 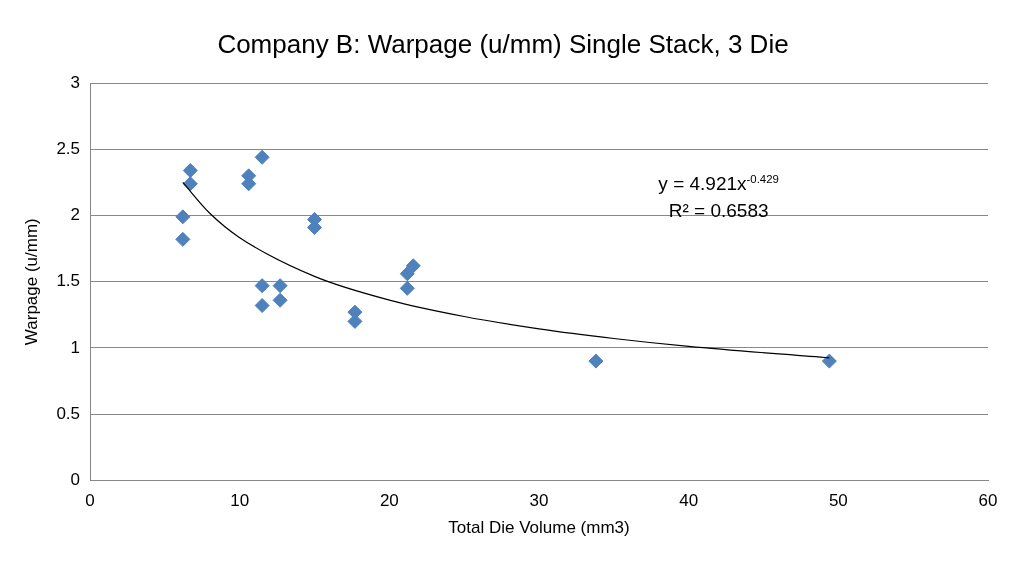 What do you see at coordinates (90, 501) in the screenshot?
I see `x-tick-label: 0` at bounding box center [90, 501].